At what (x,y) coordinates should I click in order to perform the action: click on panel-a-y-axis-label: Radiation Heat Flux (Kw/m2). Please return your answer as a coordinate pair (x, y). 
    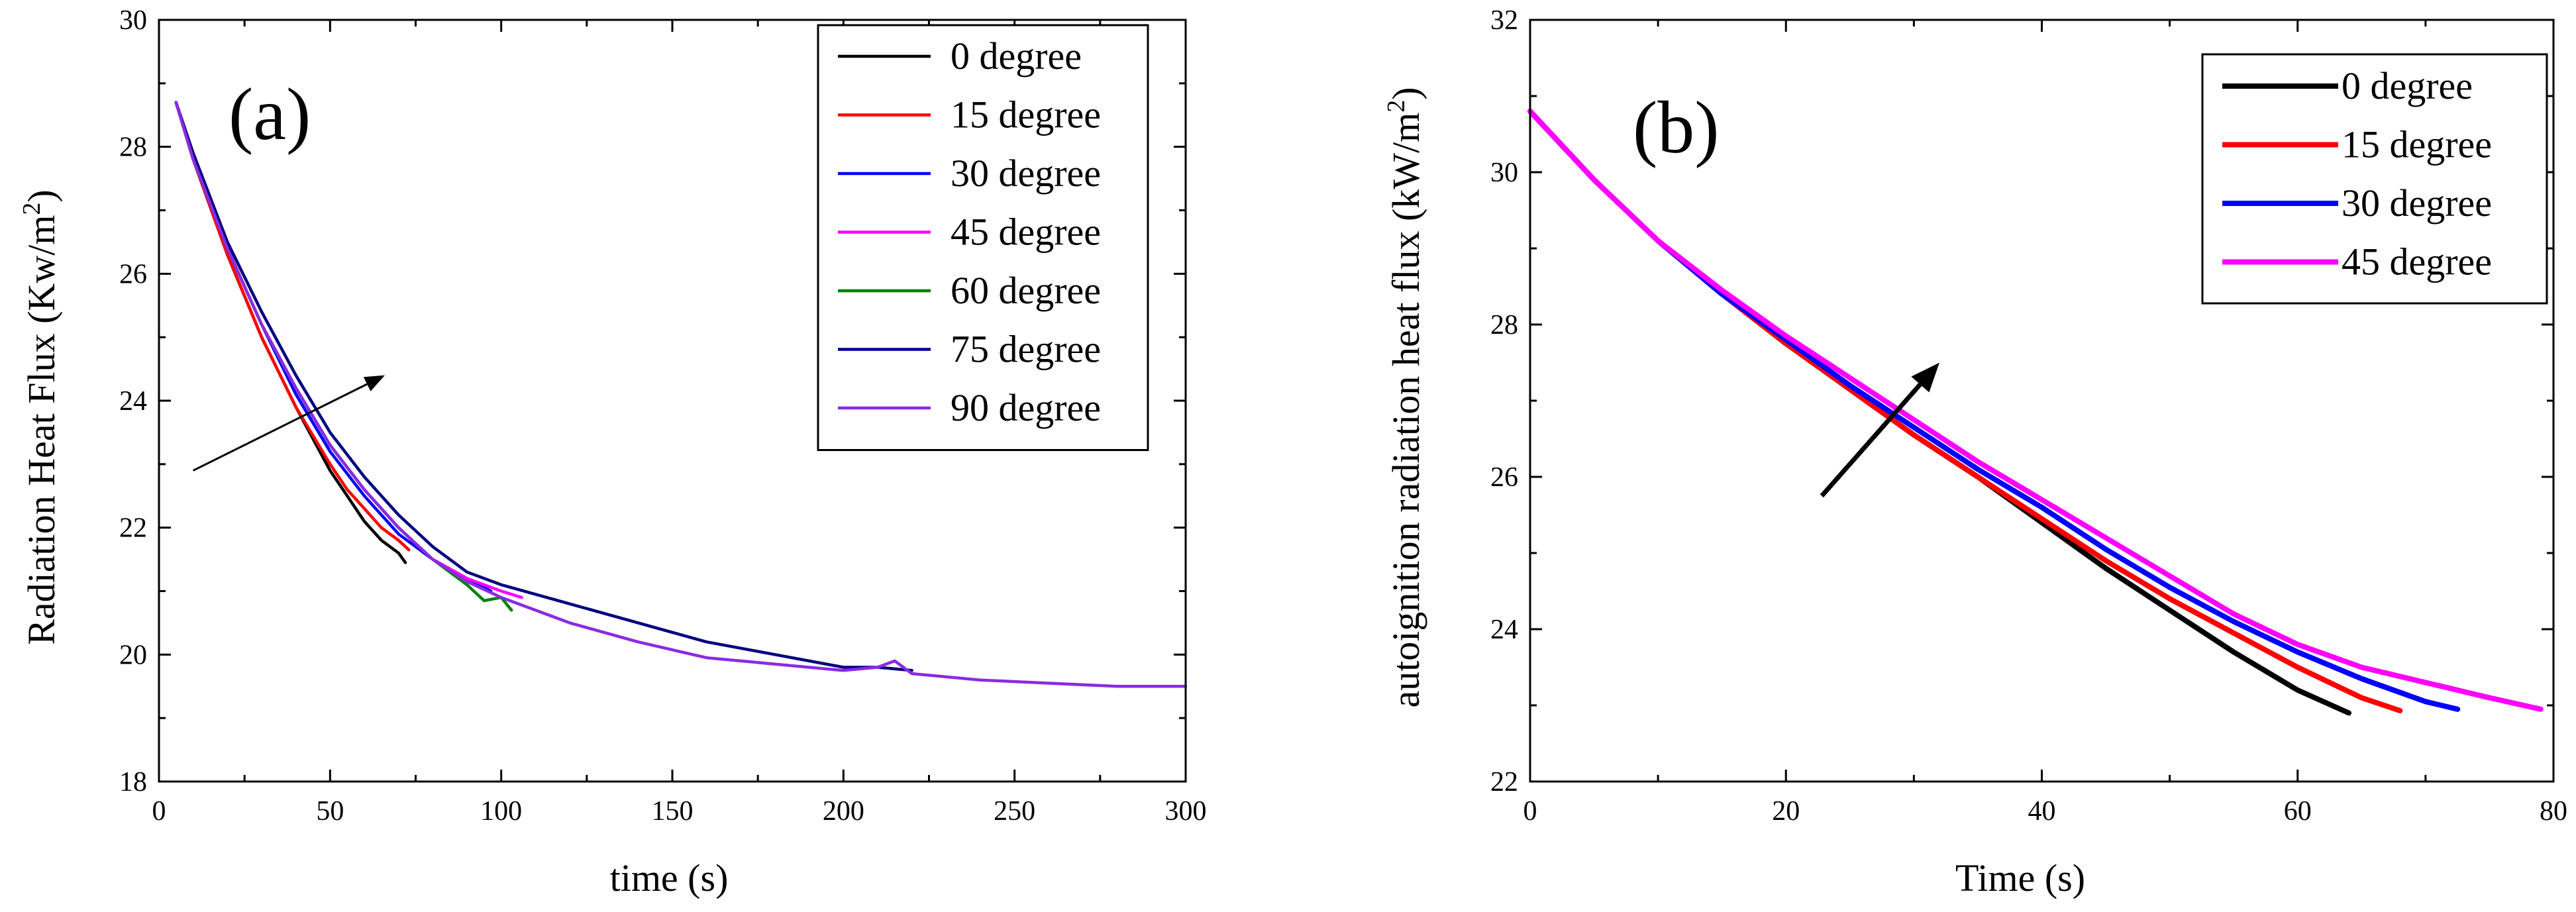
    Looking at the image, I should click on (40, 417).